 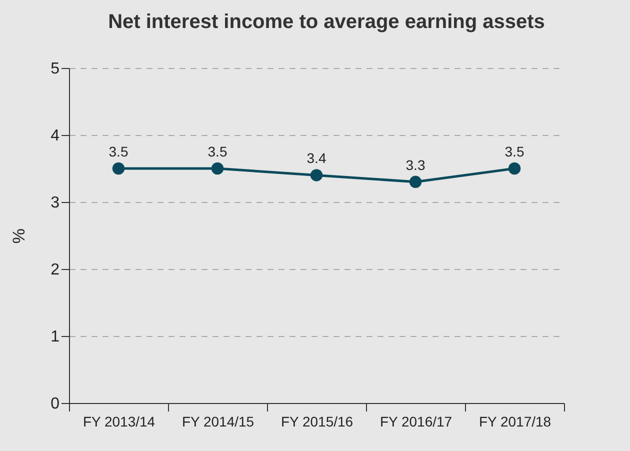 I want to click on x-tick-label: FY 2017/18, so click(x=515, y=422).